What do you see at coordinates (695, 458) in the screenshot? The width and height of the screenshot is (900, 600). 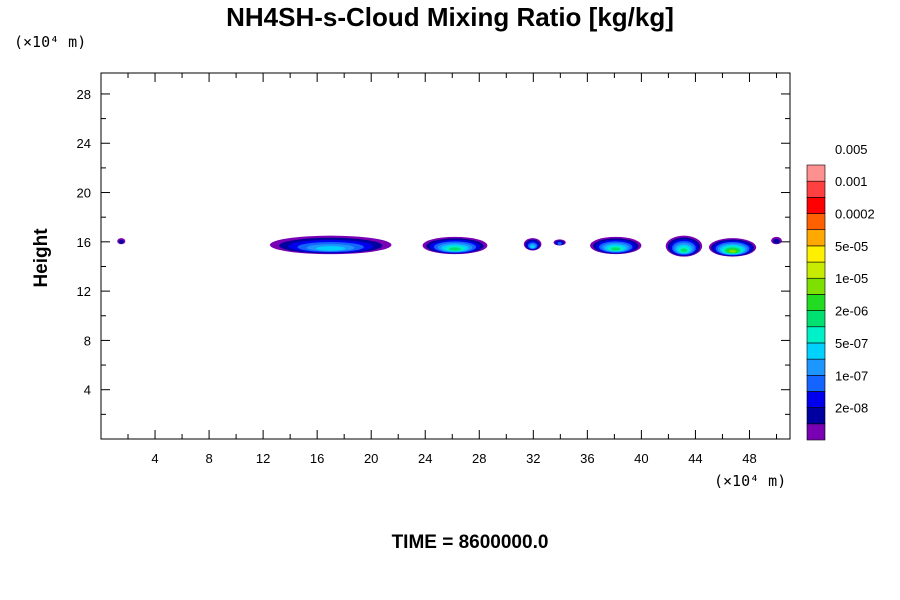 I see `x-tick-label: 44` at bounding box center [695, 458].